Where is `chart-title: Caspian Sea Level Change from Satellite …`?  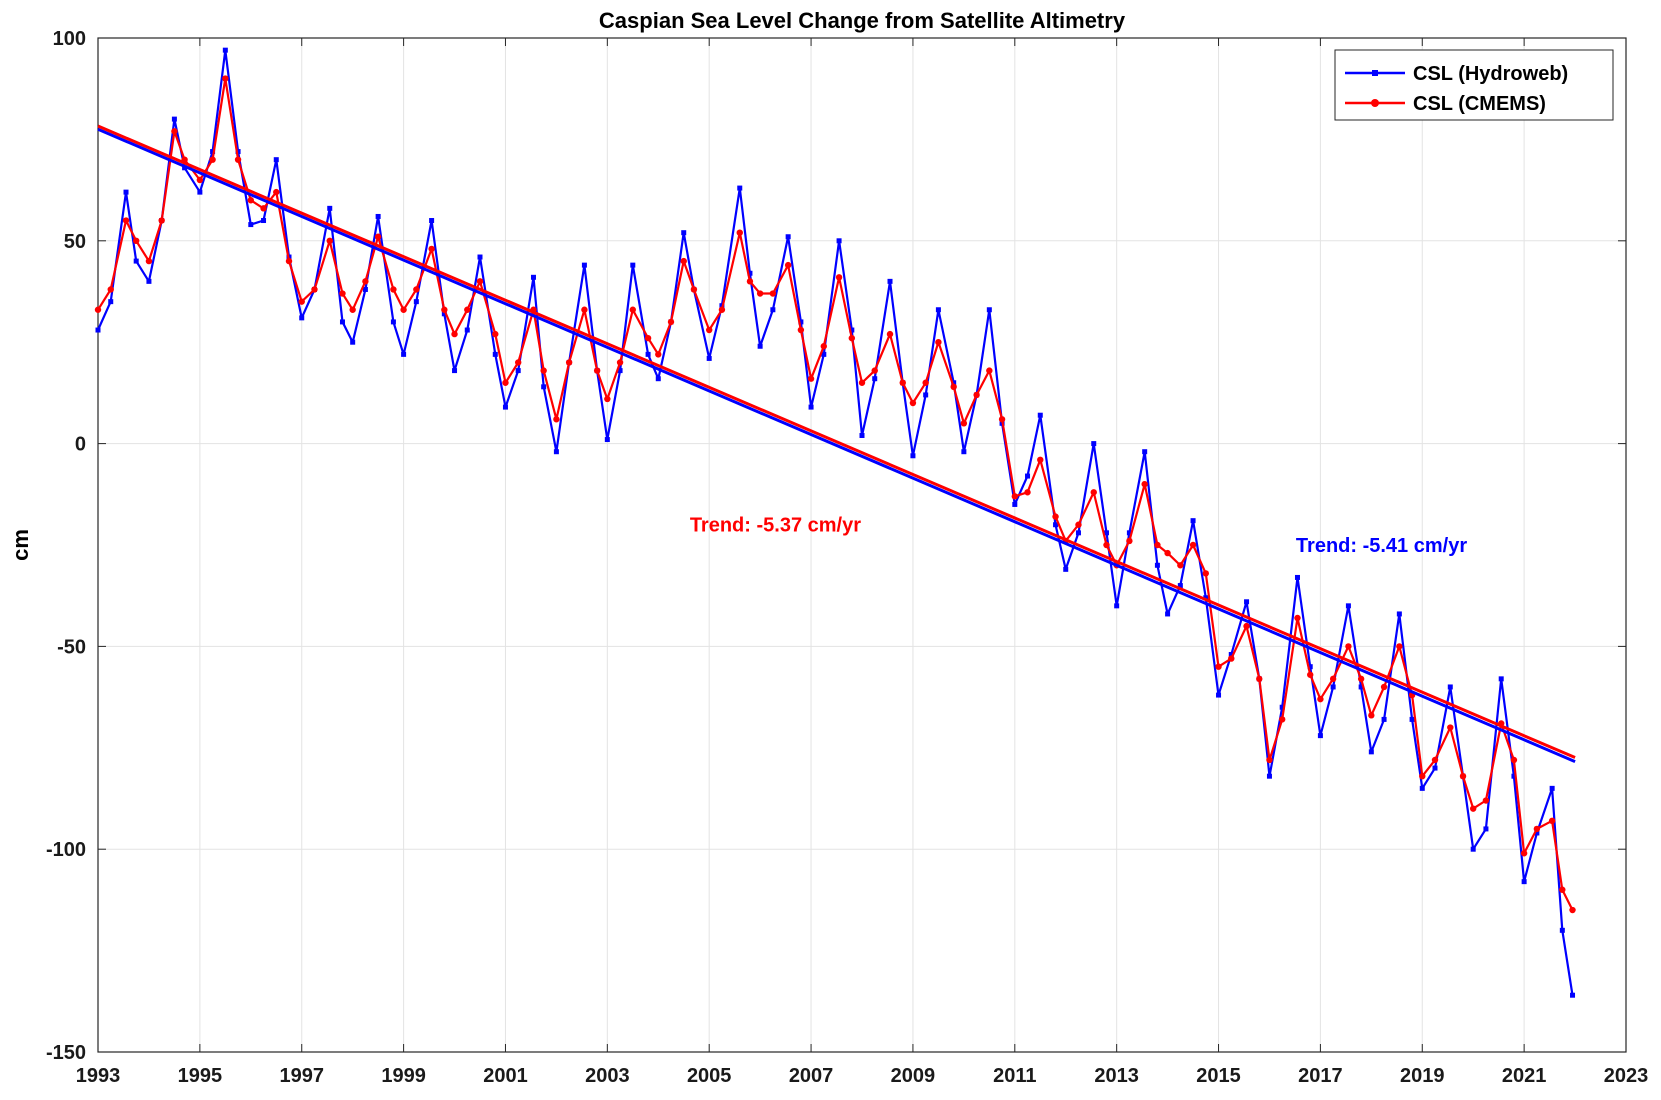 chart-title: Caspian Sea Level Change from Satellite … is located at coordinates (862, 20).